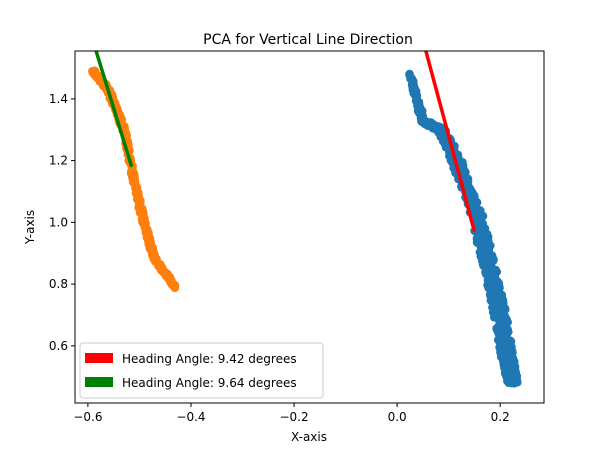 The height and width of the screenshot is (451, 601). Describe the element at coordinates (293, 417) in the screenshot. I see `x-tick-label: −0.2` at that location.